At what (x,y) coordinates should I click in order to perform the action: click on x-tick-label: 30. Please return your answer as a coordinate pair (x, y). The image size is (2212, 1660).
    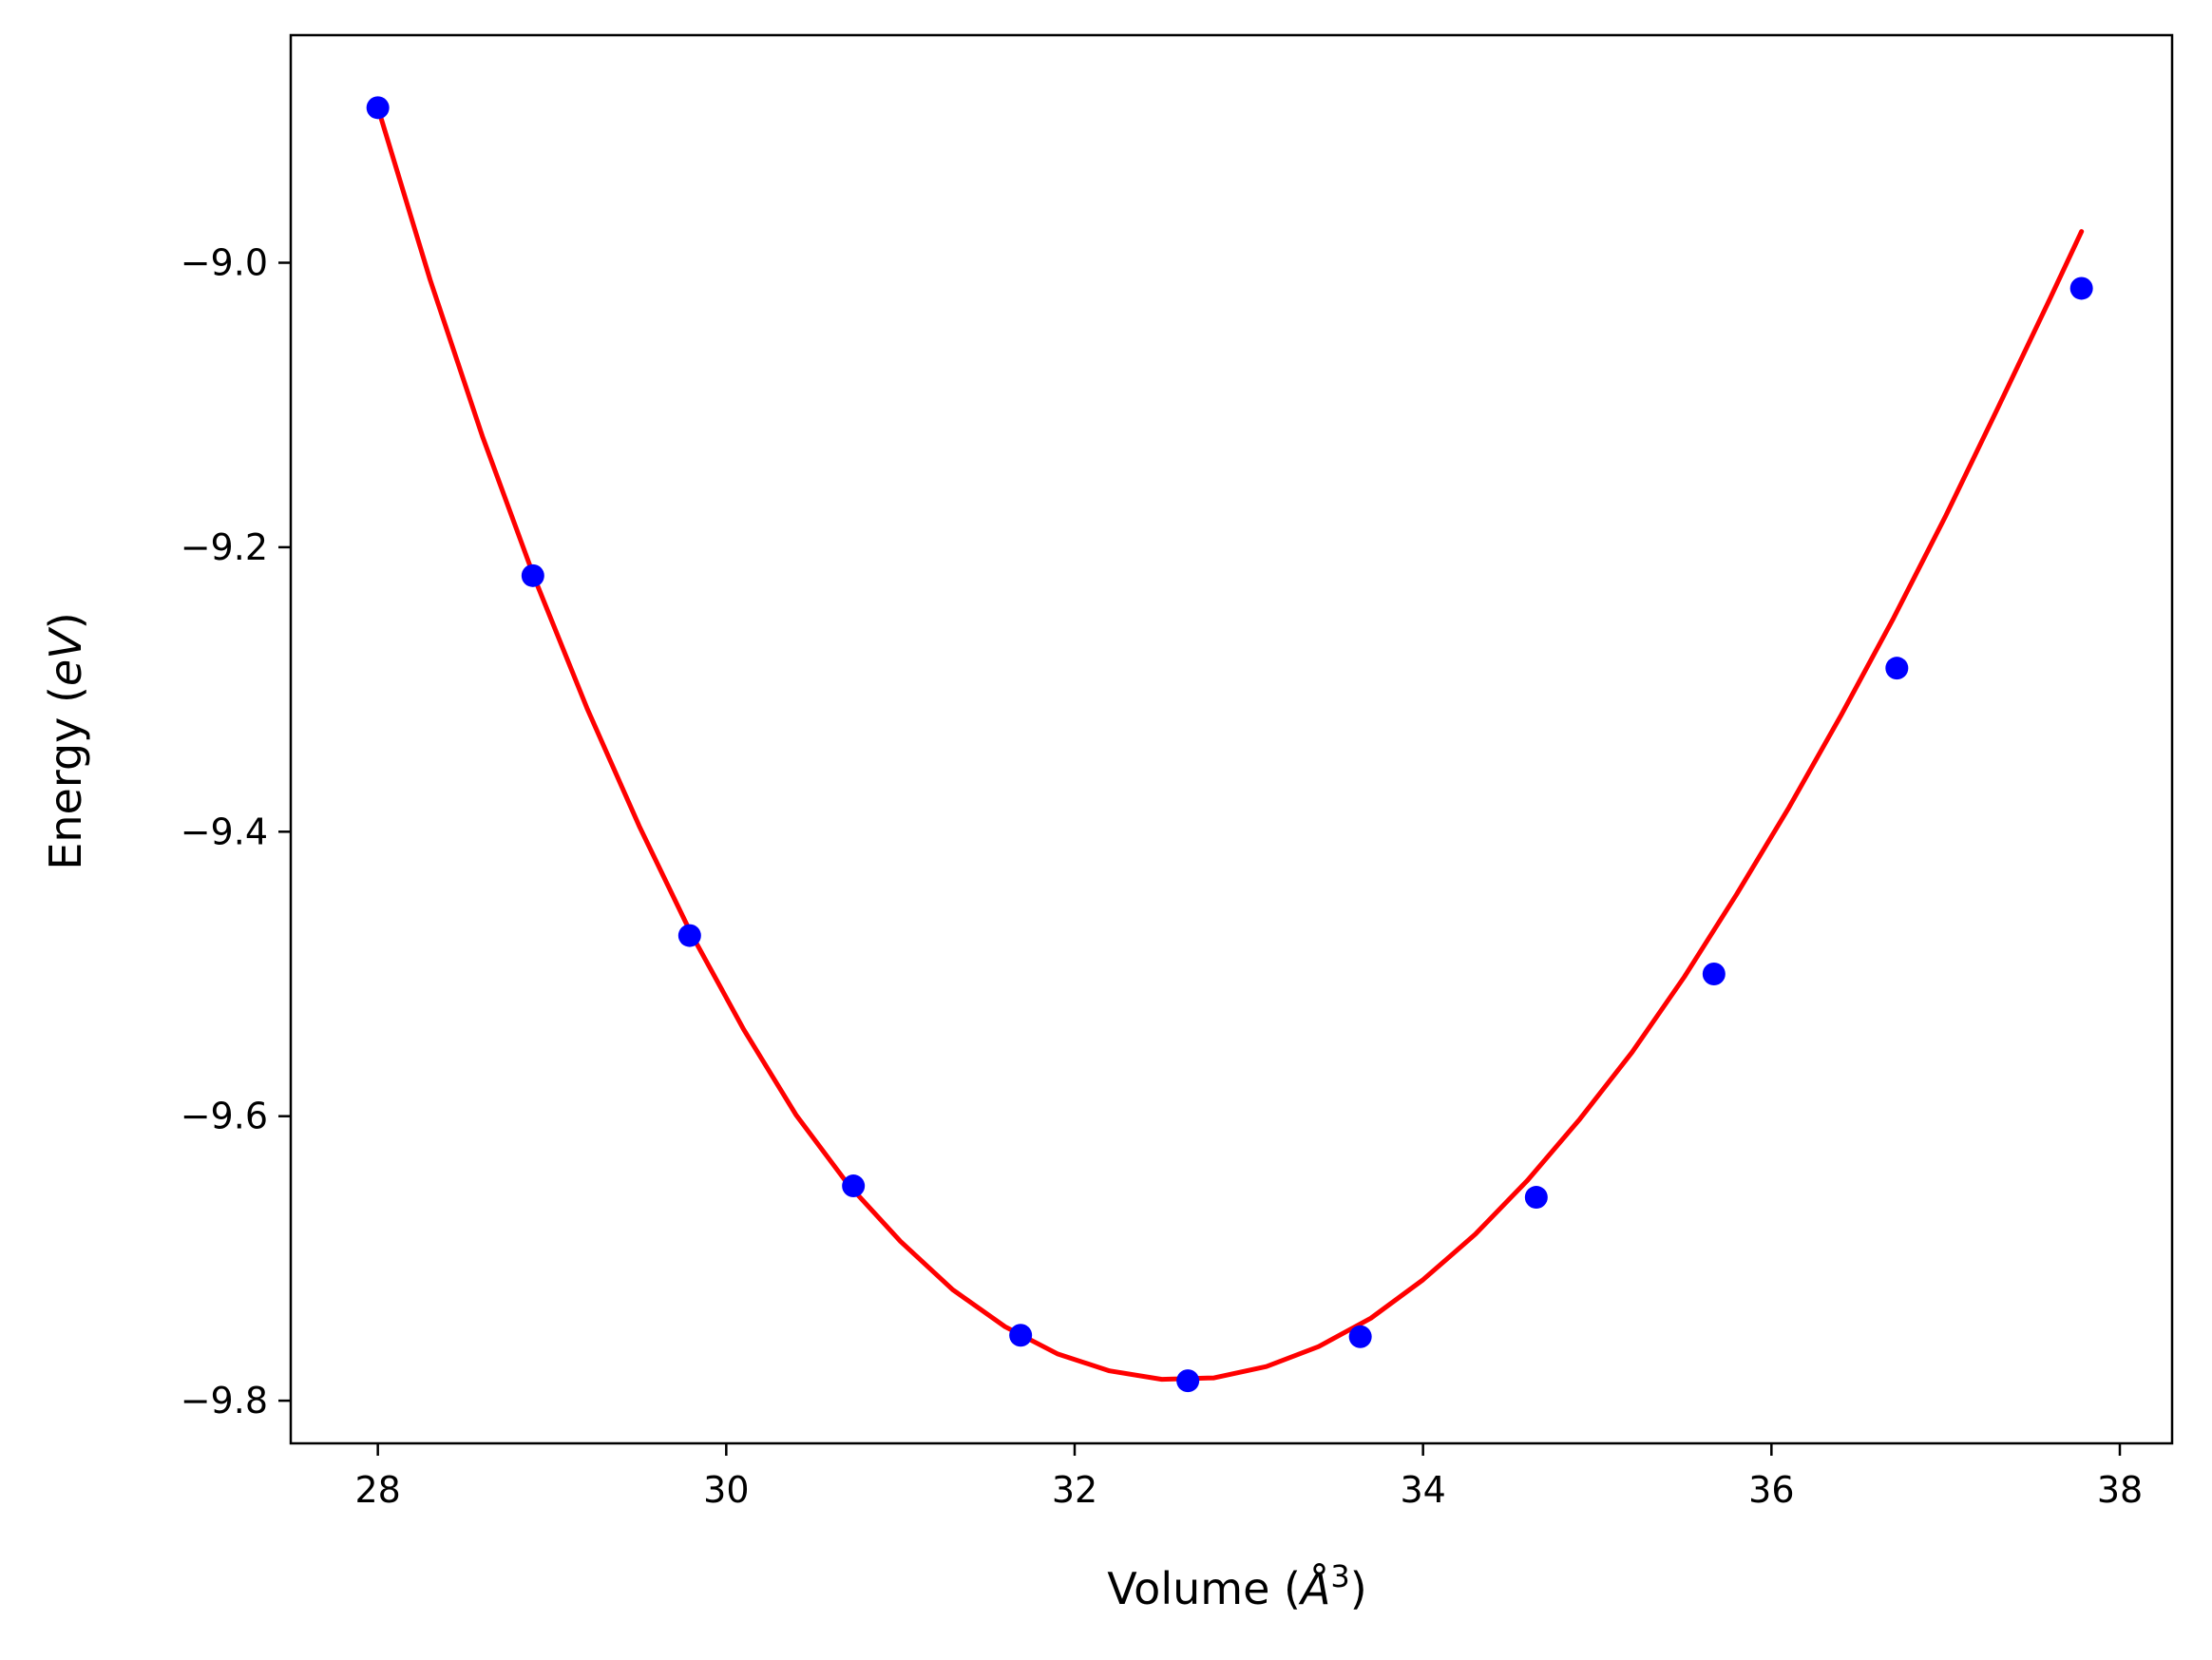
    Looking at the image, I should click on (726, 1490).